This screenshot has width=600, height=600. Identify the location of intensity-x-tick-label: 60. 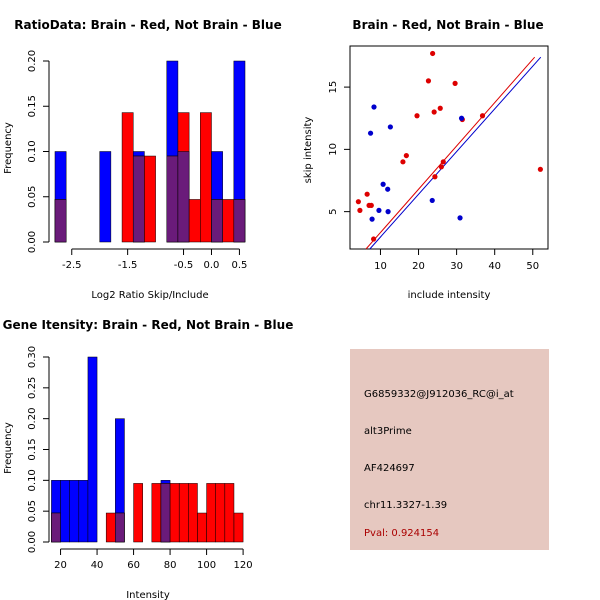
(133, 565).